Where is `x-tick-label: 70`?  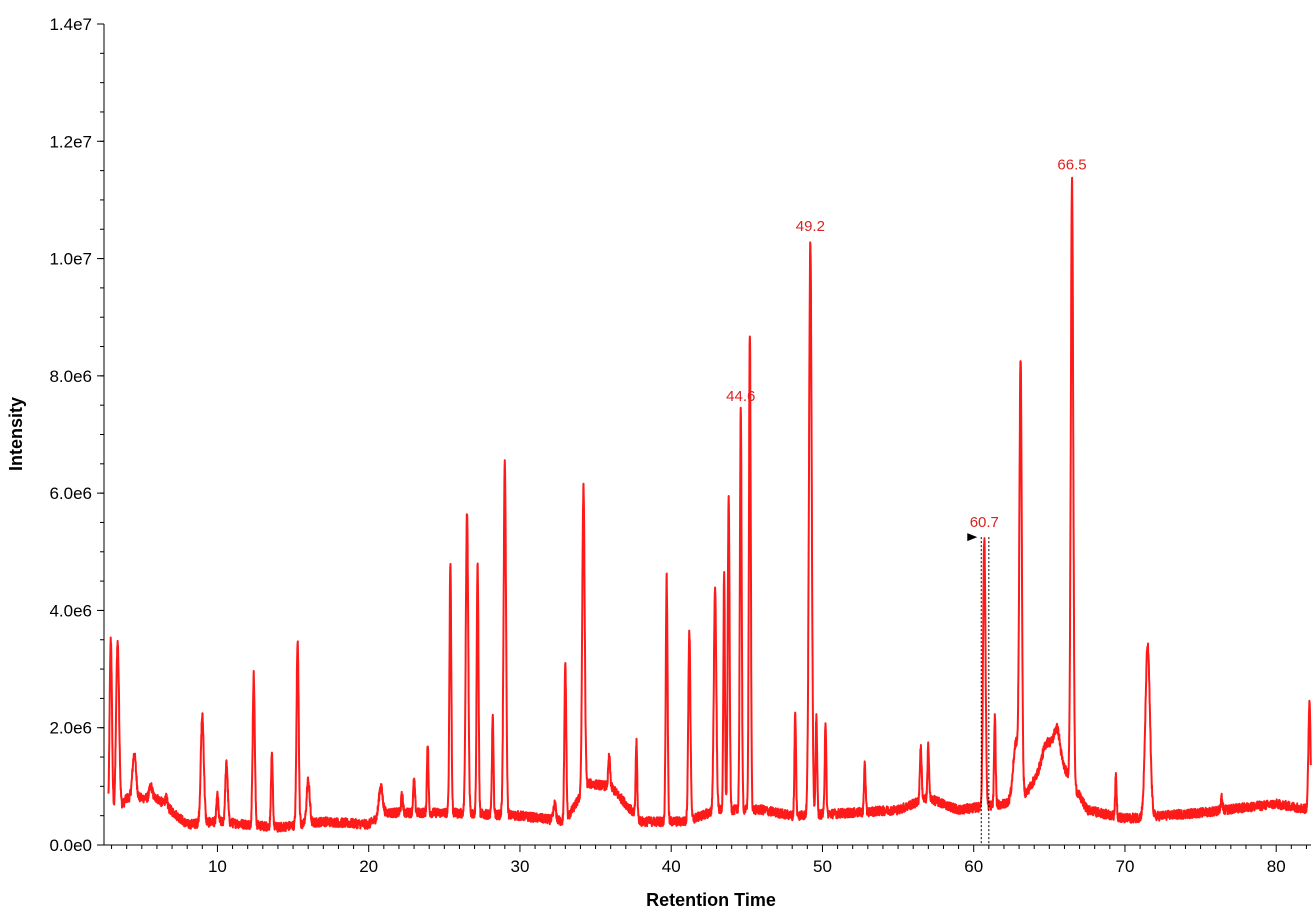 x-tick-label: 70 is located at coordinates (1124, 866).